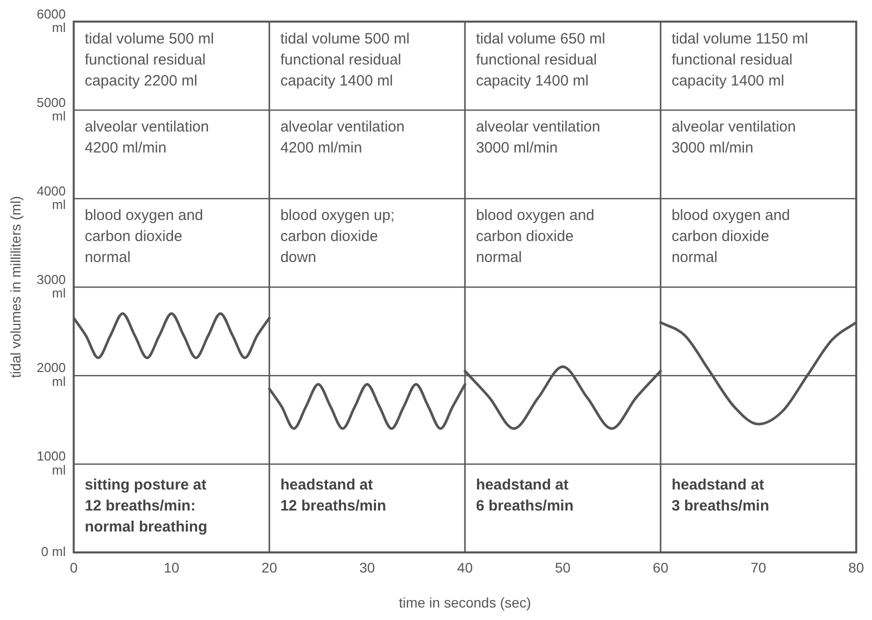 The image size is (872, 620). I want to click on annotation: tidal volume 650 ml functional residual capacity 1400 ml, so click(541, 60).